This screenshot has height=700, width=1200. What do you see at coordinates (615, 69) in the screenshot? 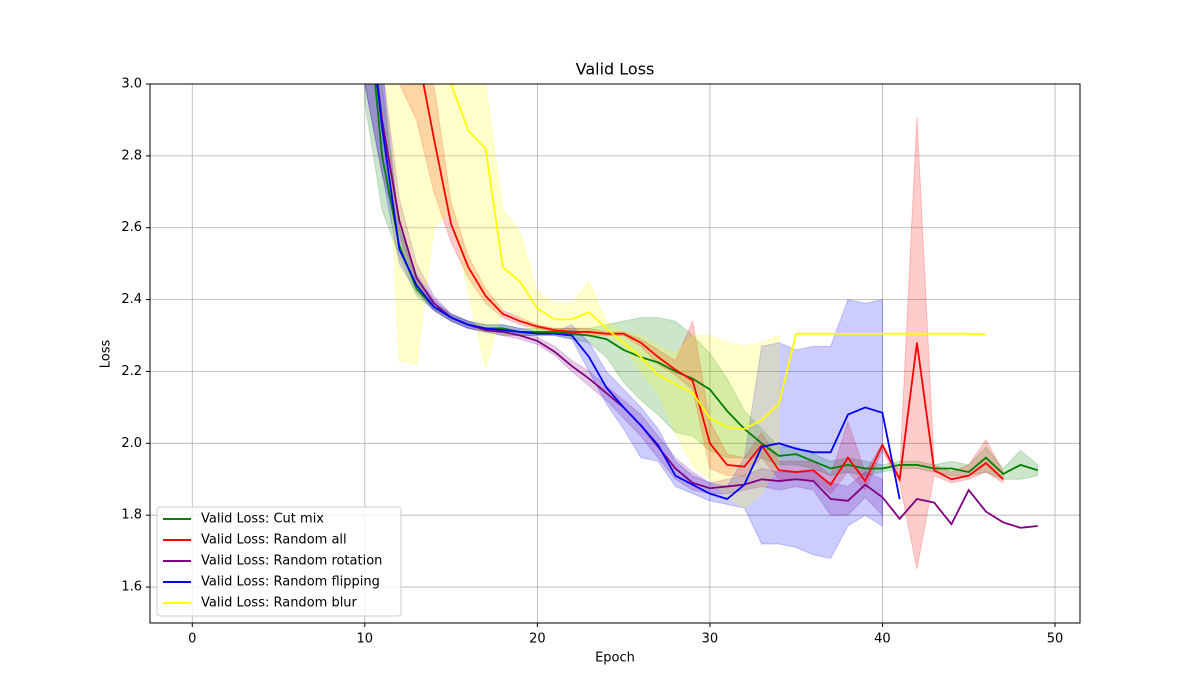
I see `chart-title: Valid Loss` at bounding box center [615, 69].